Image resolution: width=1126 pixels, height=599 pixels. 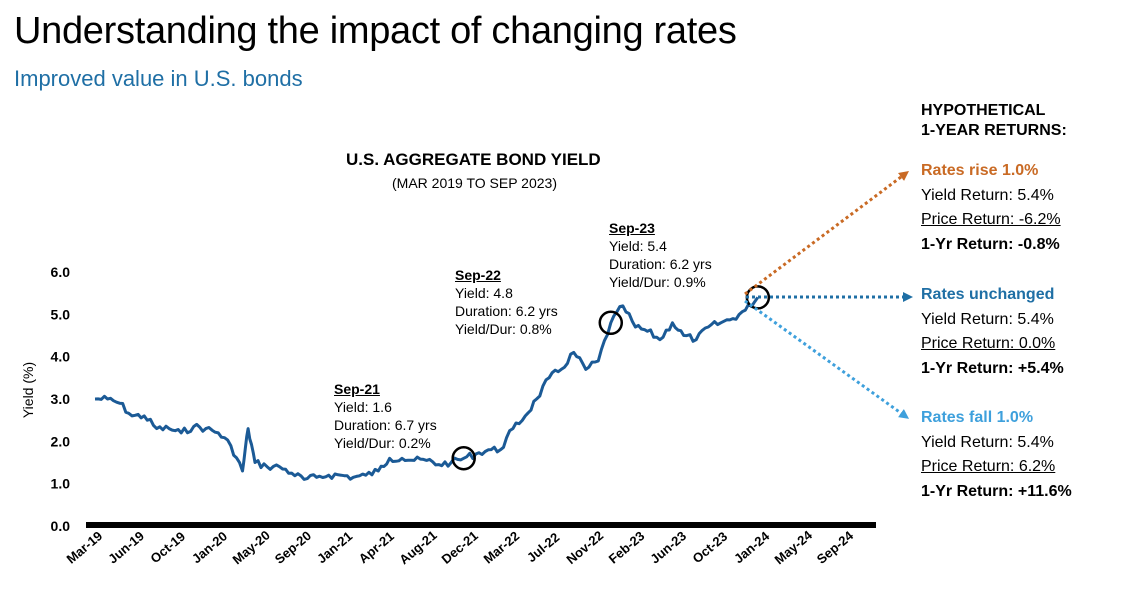 I want to click on annotation-yield-dur: Yield/Dur: 0.9%, so click(x=657, y=282).